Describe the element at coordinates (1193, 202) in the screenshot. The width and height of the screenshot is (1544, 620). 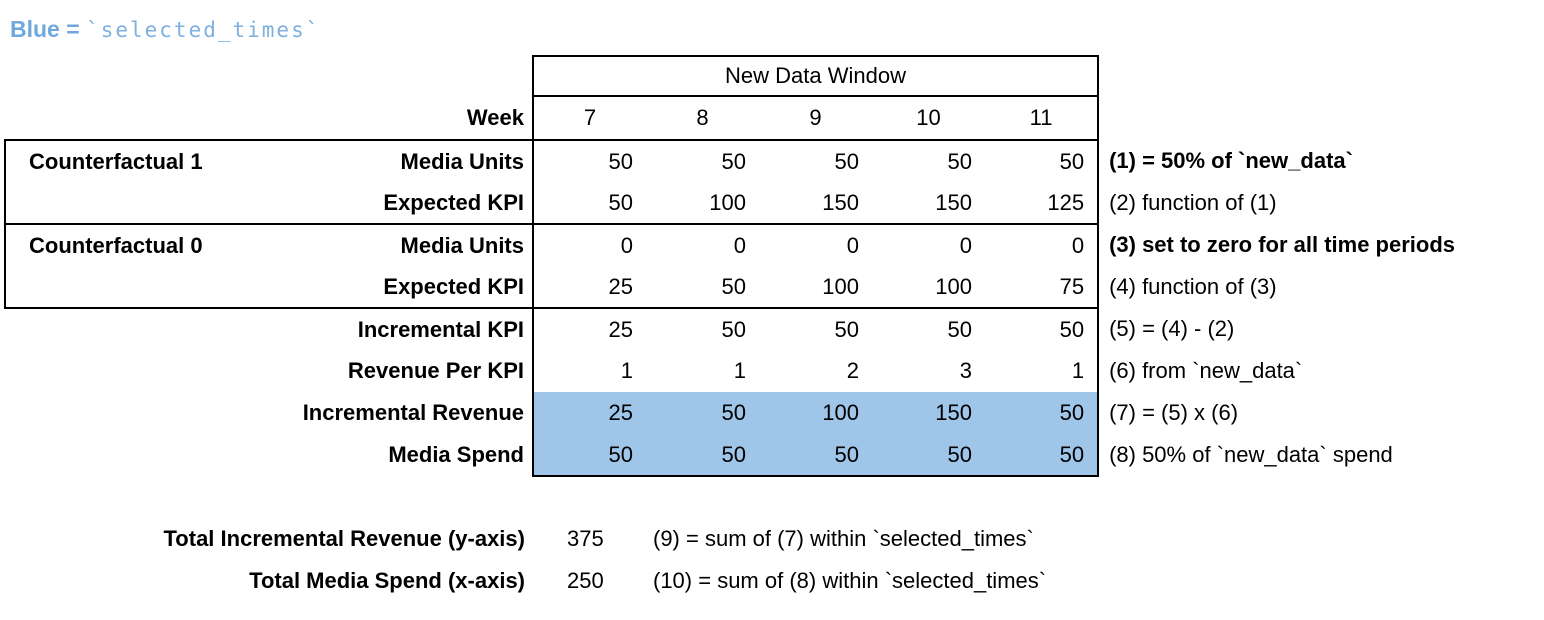
I see `annotation: (2) function of (1)` at that location.